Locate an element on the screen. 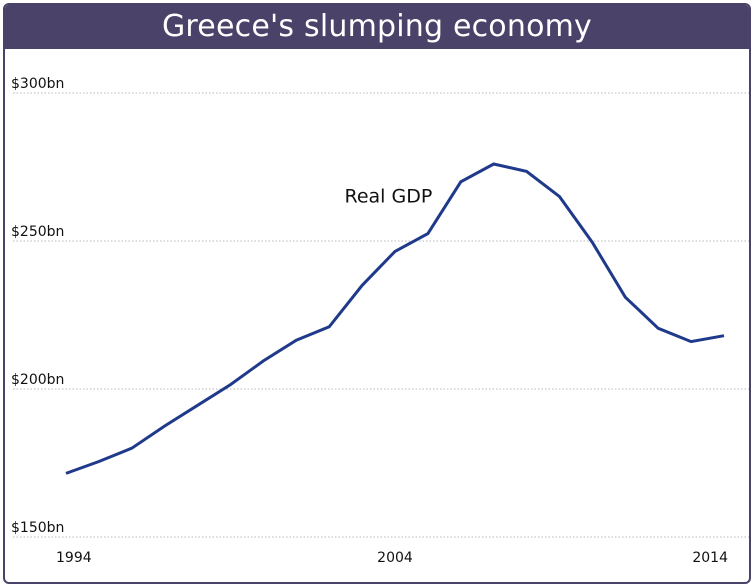  y-tick-label-250: $250bn is located at coordinates (37, 232).